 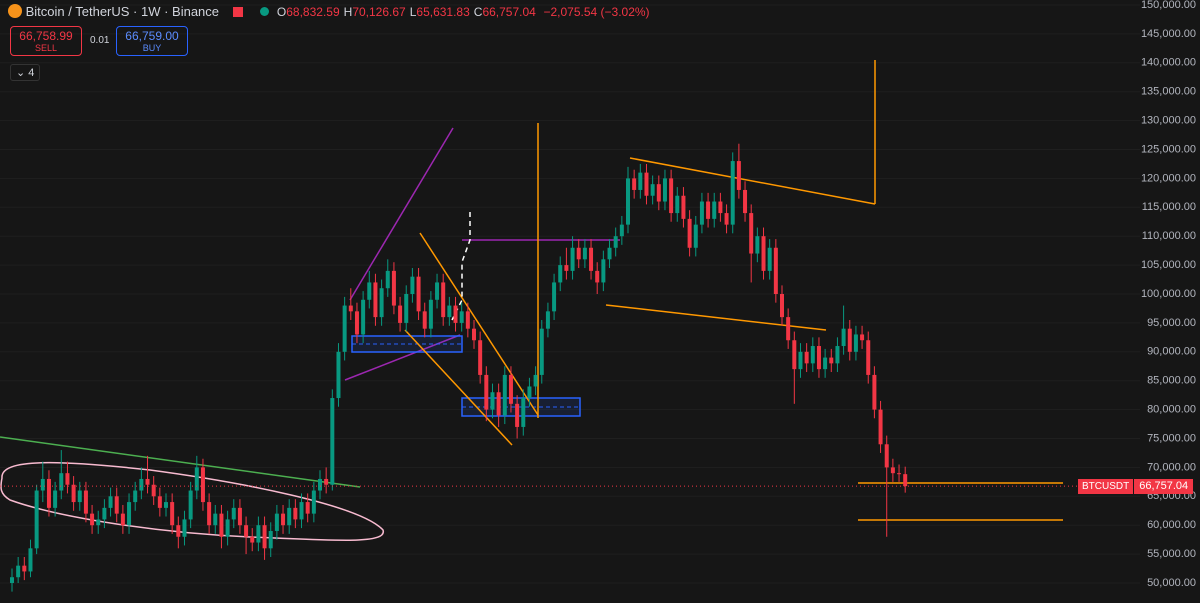 I want to click on buy-button: 66,759.00 BUY, so click(x=152, y=41).